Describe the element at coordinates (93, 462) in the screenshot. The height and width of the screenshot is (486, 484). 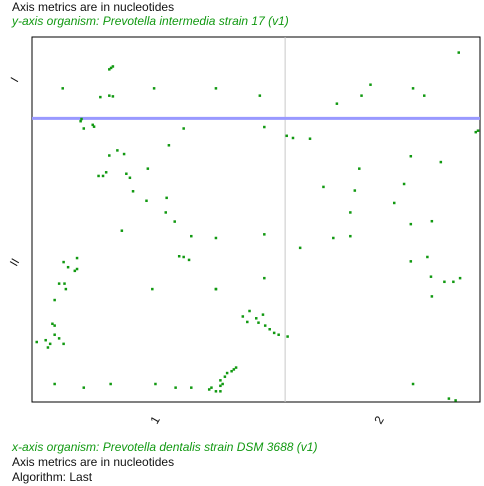
I see `footer-metrics-note: Axis metrics are in nucleotides` at that location.